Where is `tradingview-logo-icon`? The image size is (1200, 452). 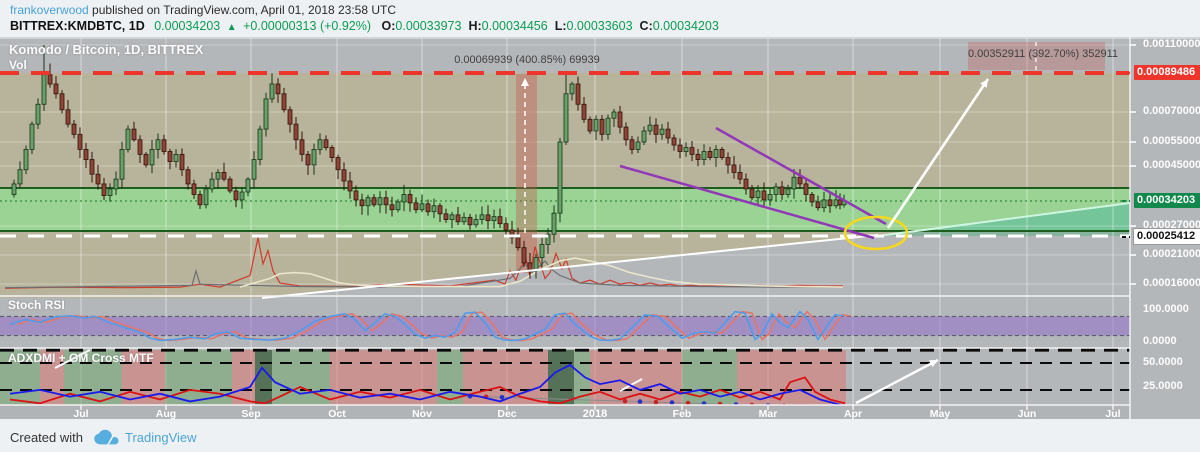 tradingview-logo-icon is located at coordinates (106, 436).